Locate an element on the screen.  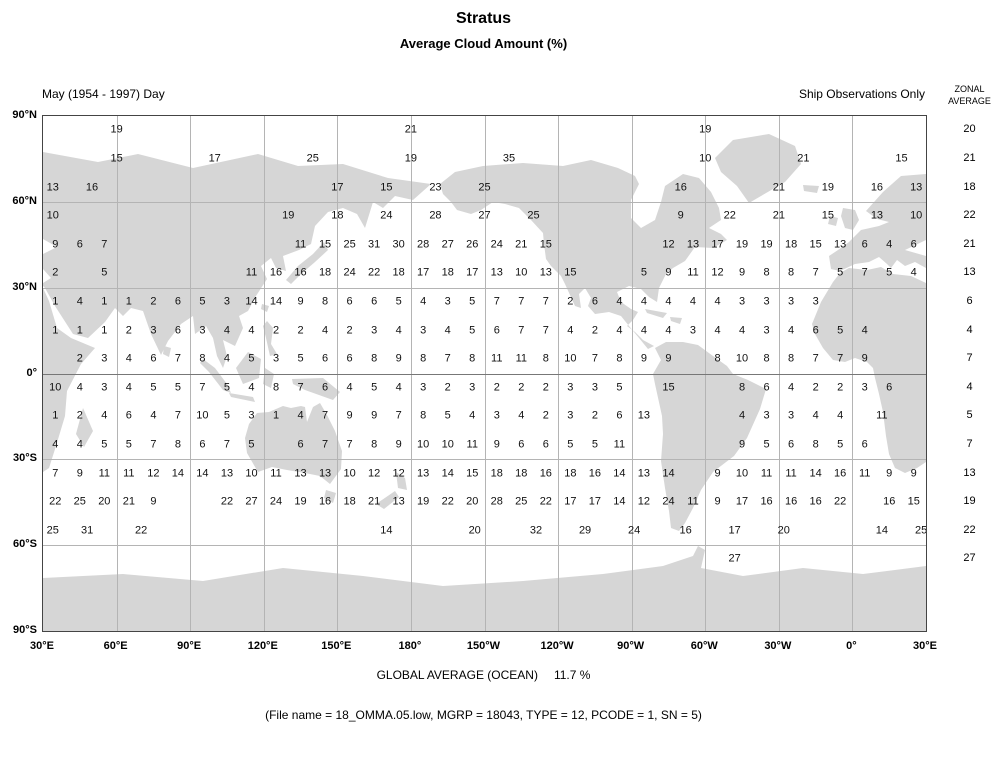
zonal-average-value: 19 is located at coordinates (969, 501).